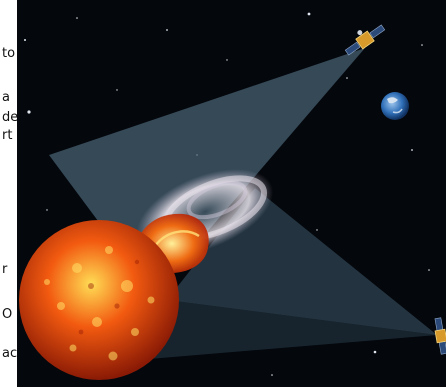  What do you see at coordinates (6, 97) in the screenshot?
I see `text-fragment: a` at bounding box center [6, 97].